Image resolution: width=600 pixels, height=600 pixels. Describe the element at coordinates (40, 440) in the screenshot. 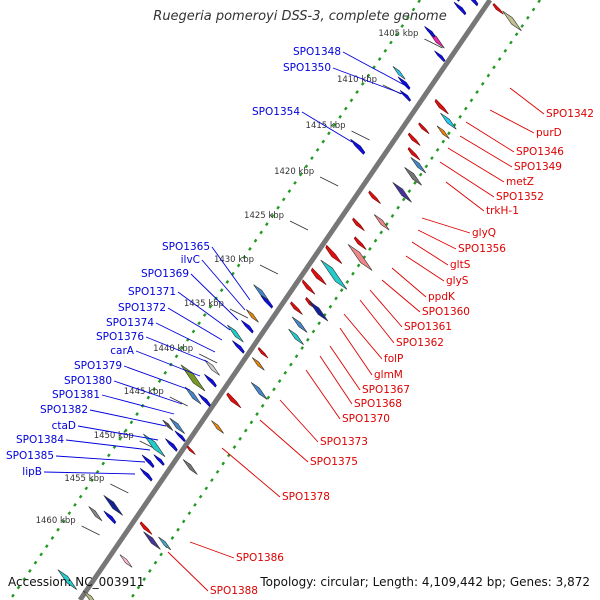

I see `gene-label: SPO1384` at that location.